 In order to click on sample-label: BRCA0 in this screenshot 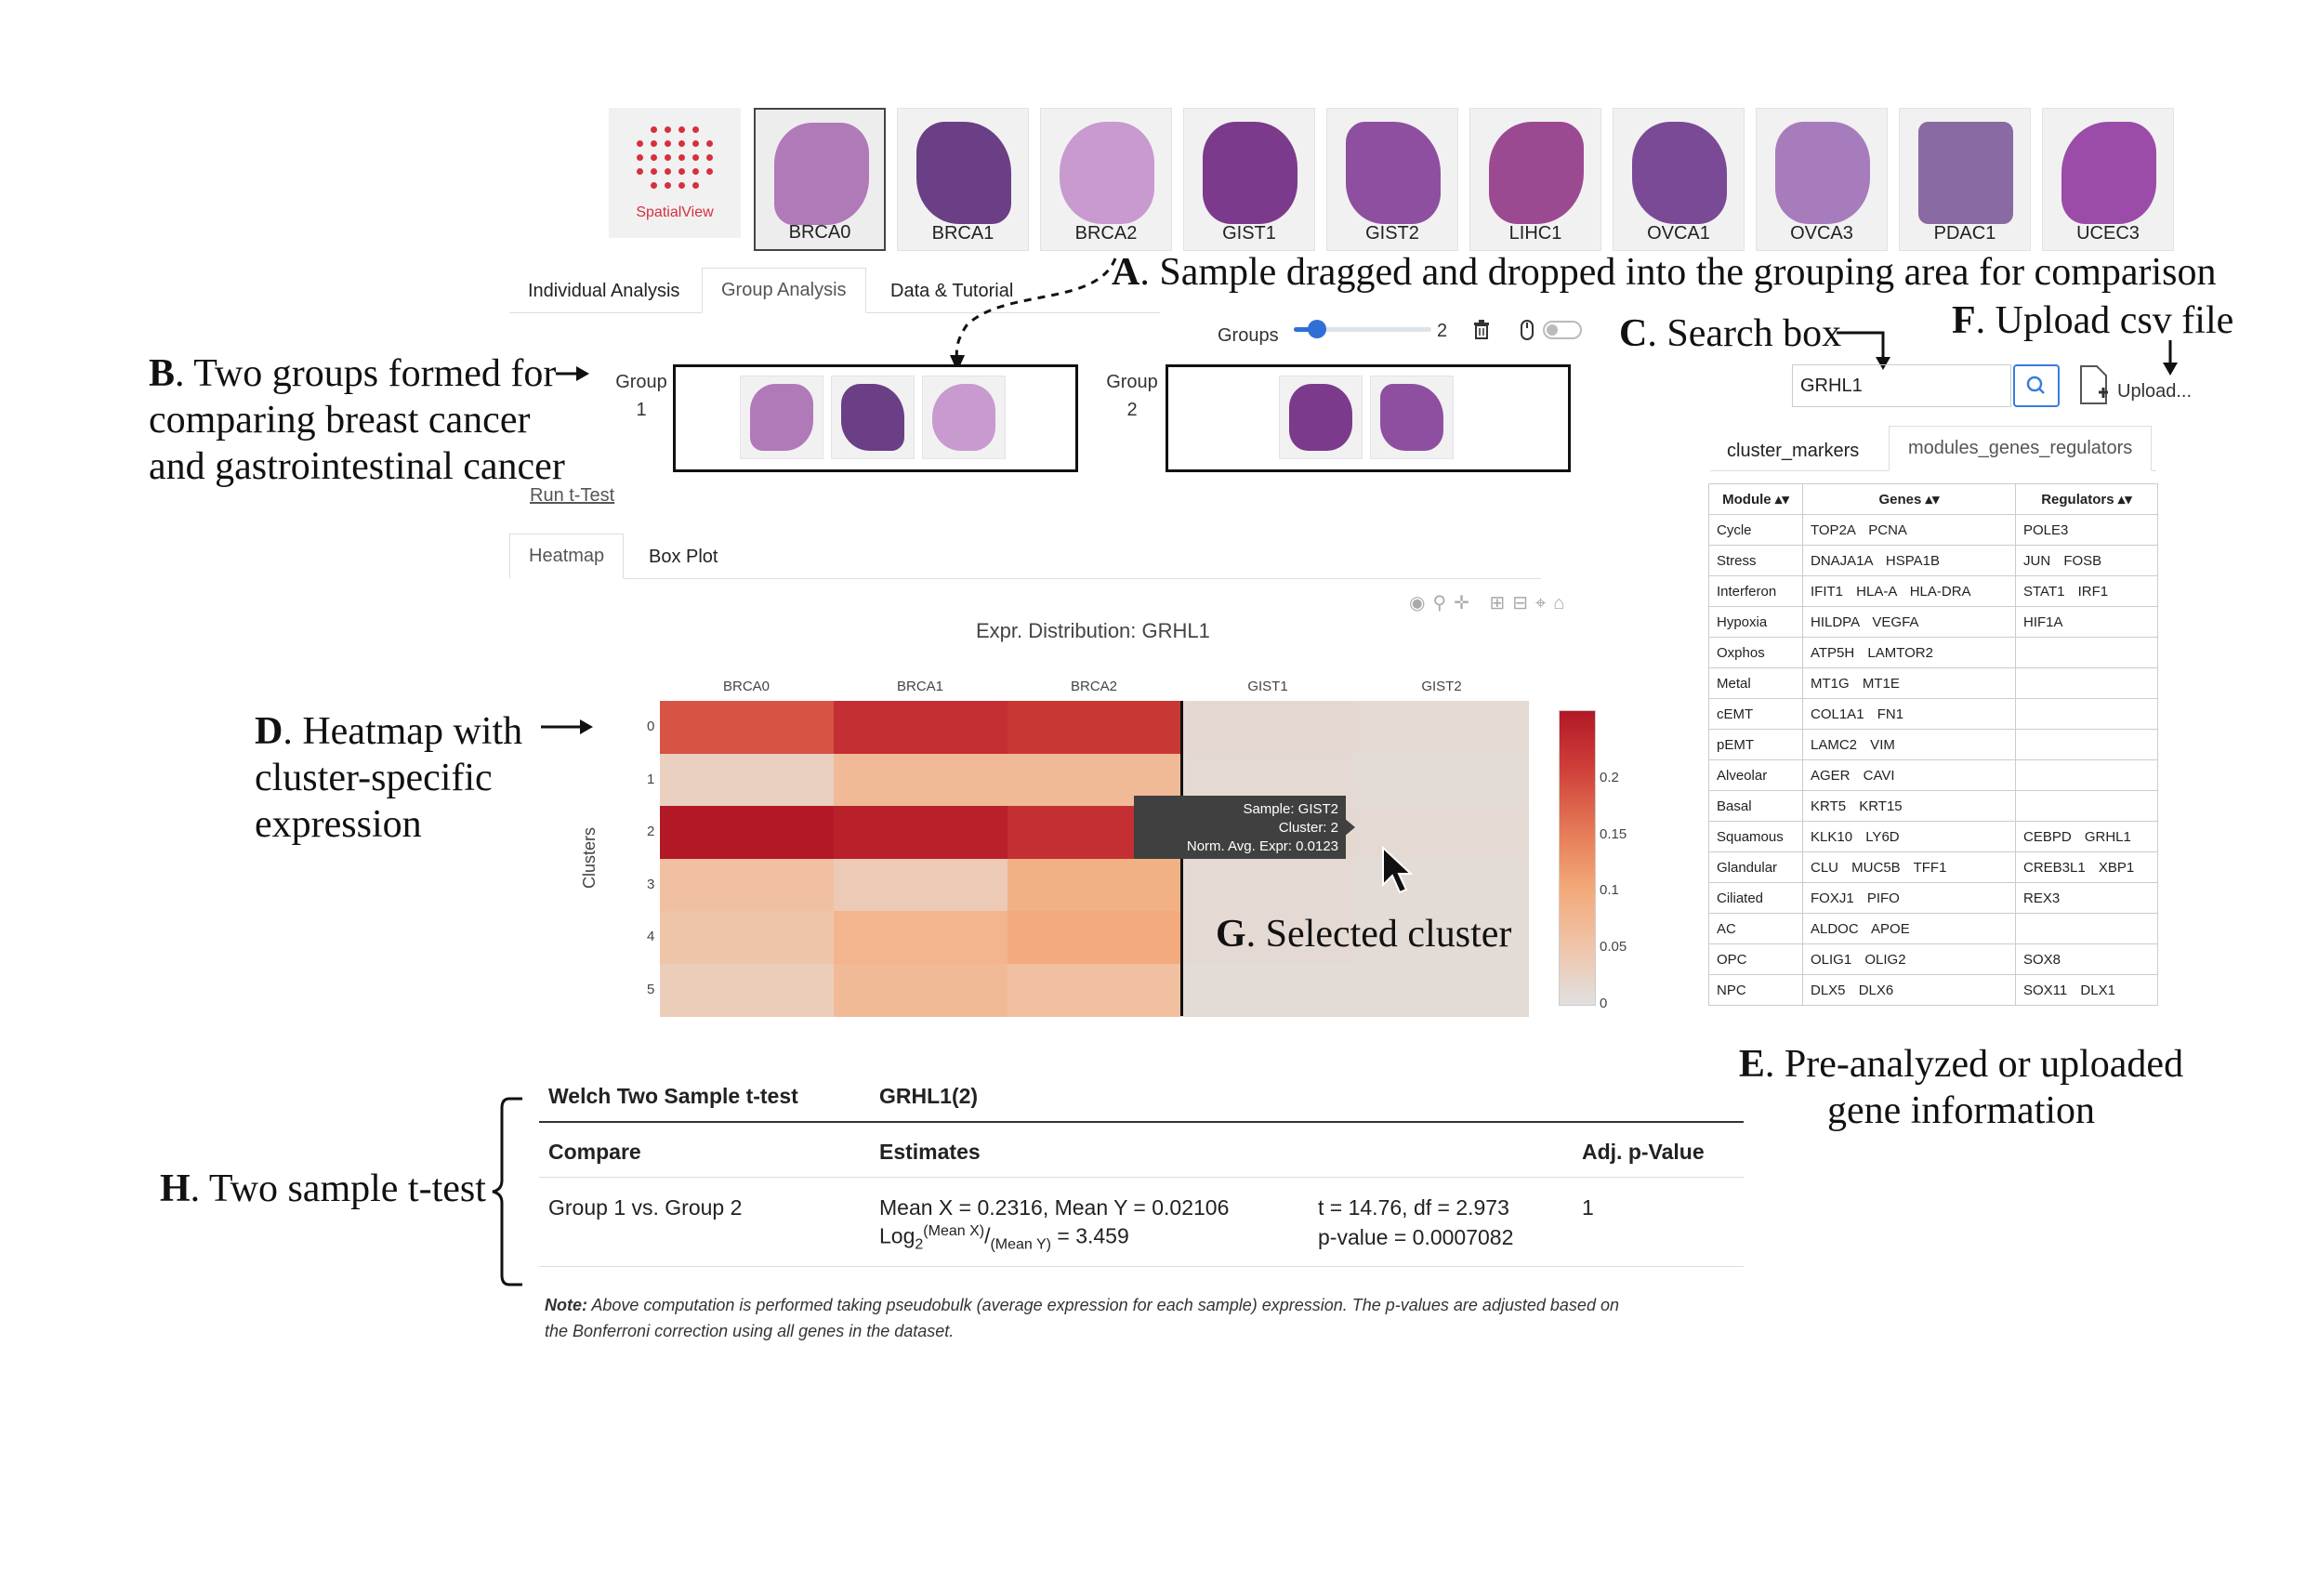, I will do `click(819, 233)`.